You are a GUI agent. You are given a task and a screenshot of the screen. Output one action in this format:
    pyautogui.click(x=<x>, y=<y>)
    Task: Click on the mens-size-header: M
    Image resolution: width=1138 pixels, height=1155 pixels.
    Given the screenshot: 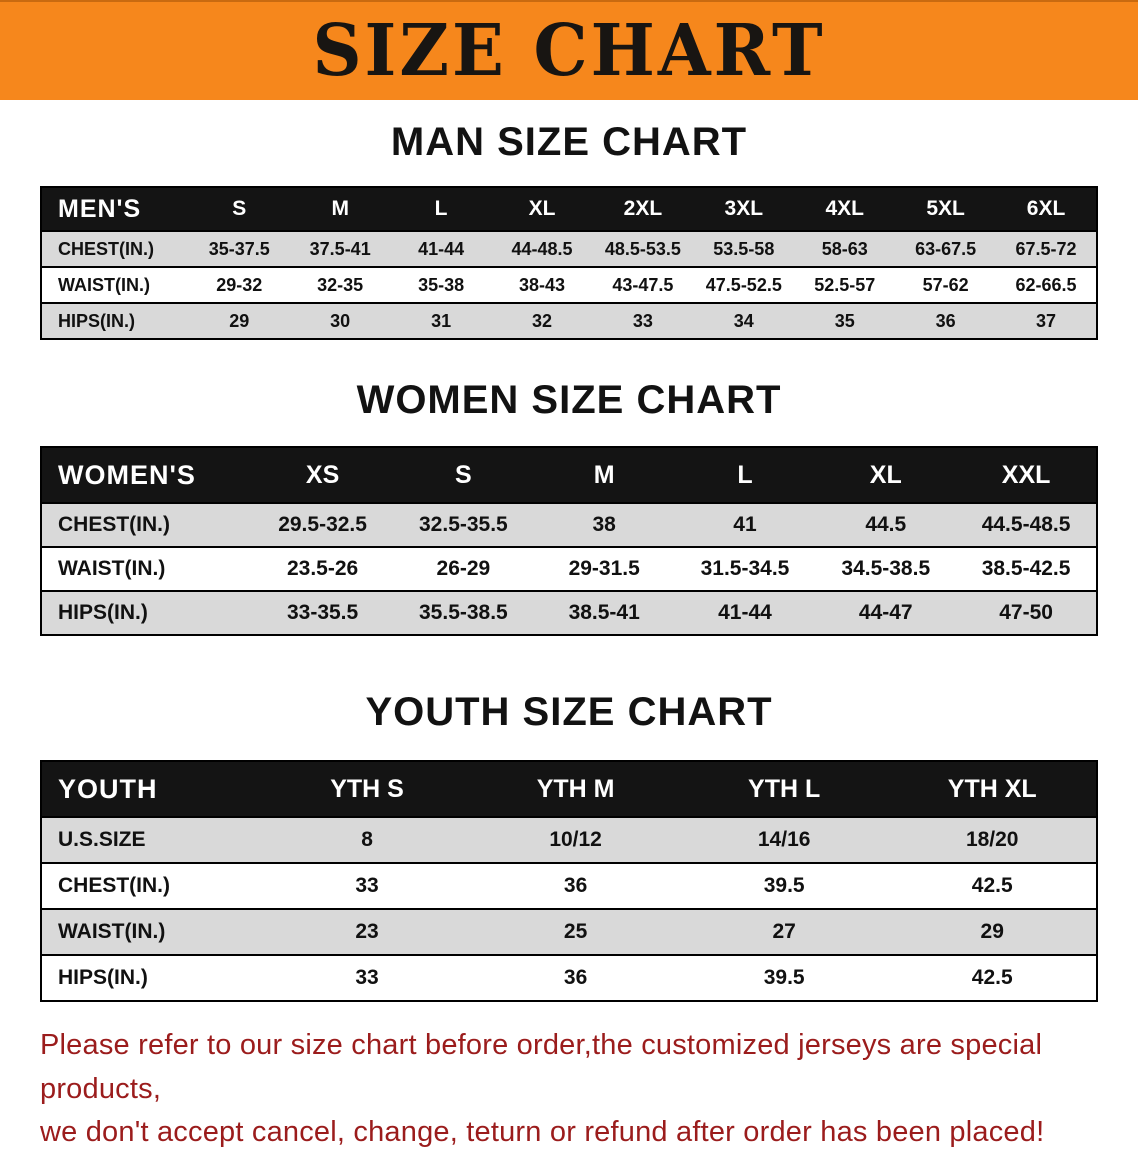 What is the action you would take?
    pyautogui.click(x=340, y=209)
    